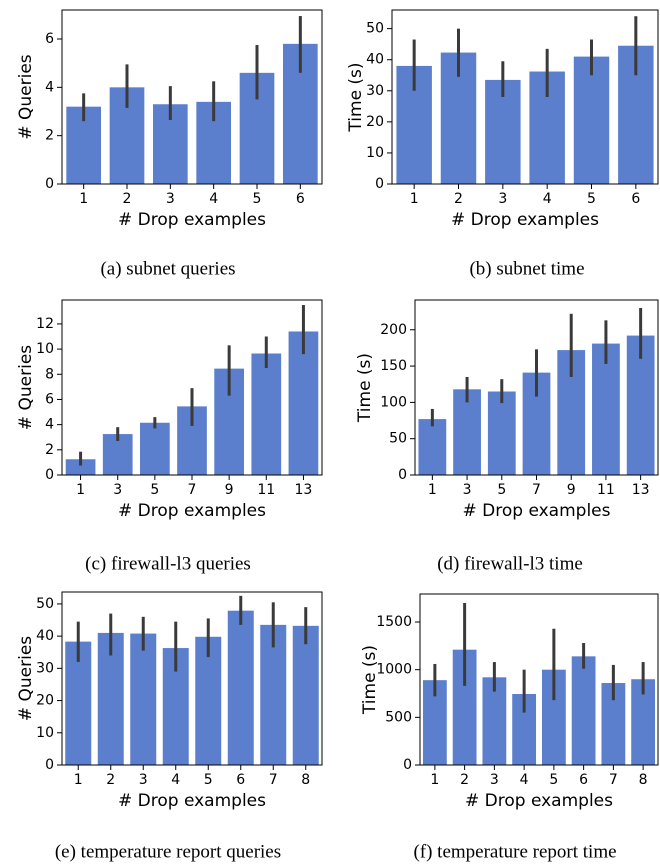  I want to click on y-tick-label: 12, so click(45, 324).